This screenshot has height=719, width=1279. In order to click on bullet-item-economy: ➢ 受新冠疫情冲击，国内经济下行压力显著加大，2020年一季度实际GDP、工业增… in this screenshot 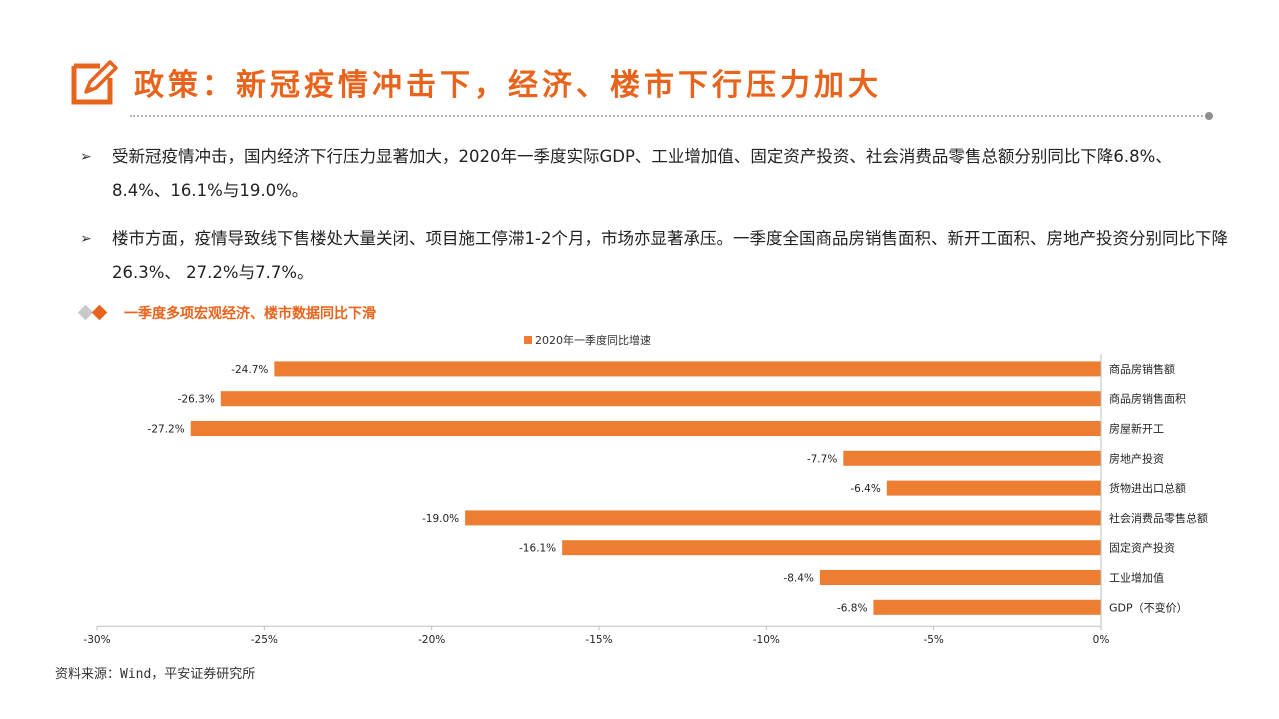, I will do `click(655, 174)`.